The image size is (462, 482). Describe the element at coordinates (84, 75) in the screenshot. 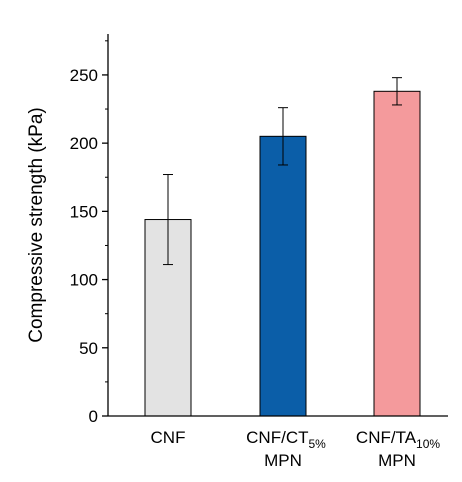

I see `y-tick-label-5: 250` at that location.